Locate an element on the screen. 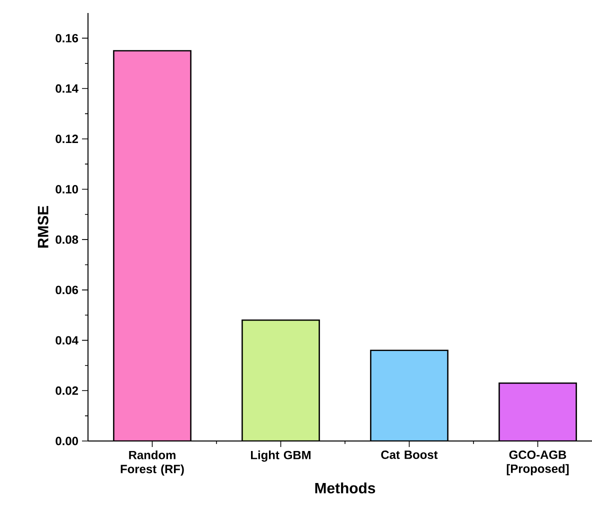 This screenshot has height=511, width=592. x-tick-label: GCO-AGB [Proposed] is located at coordinates (537, 463).